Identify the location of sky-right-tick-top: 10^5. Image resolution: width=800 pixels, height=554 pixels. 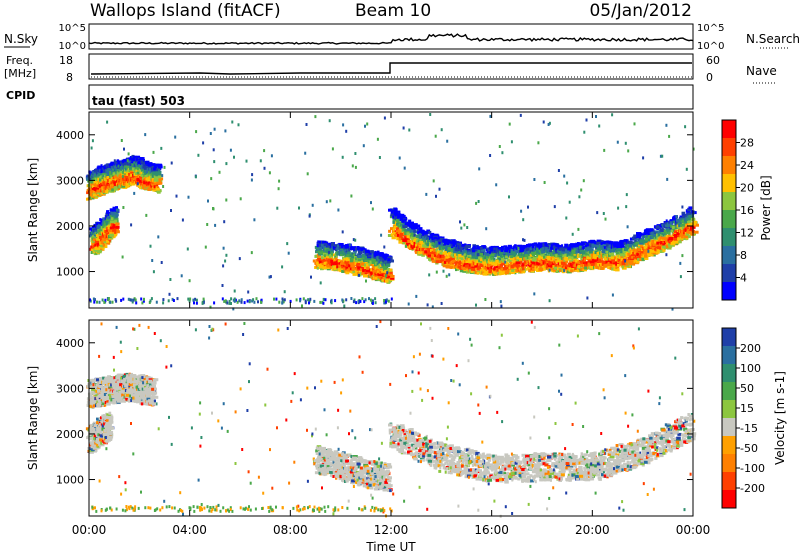
(710, 28).